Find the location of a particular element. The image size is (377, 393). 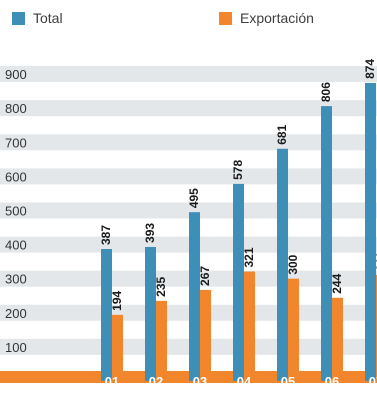

y-tick-label-400: 400 is located at coordinates (16, 245).